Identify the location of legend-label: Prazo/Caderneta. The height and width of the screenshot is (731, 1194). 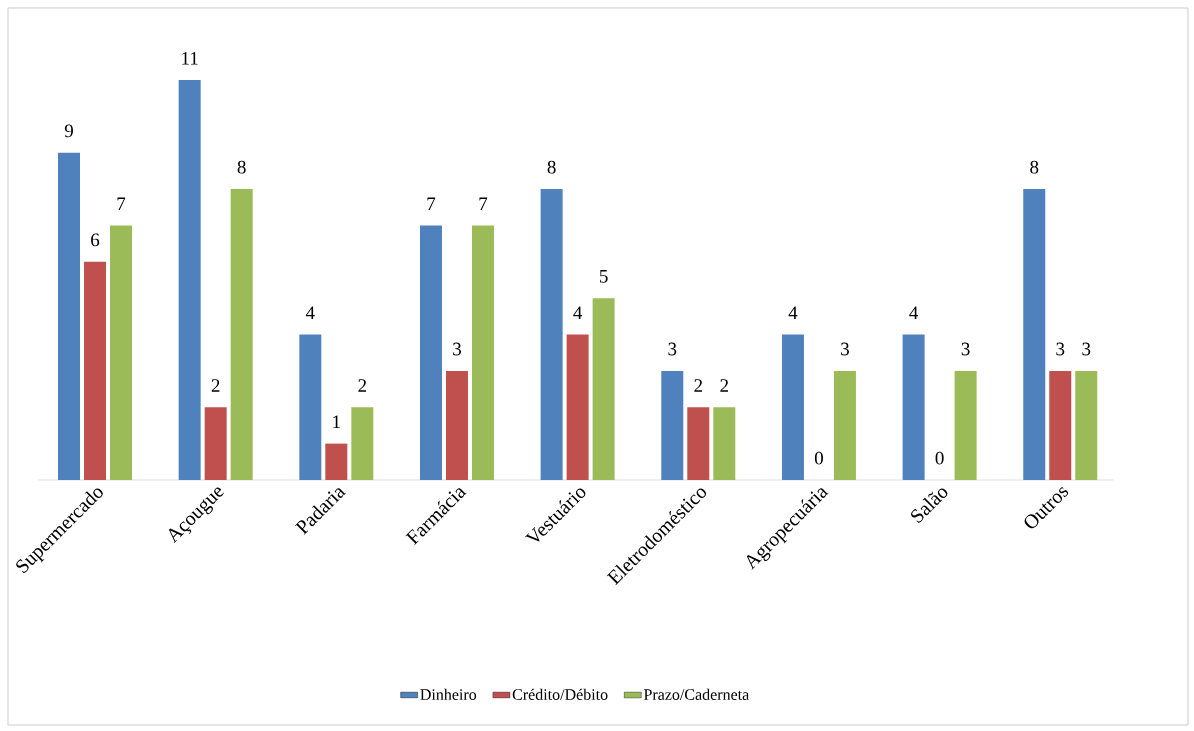
(696, 694).